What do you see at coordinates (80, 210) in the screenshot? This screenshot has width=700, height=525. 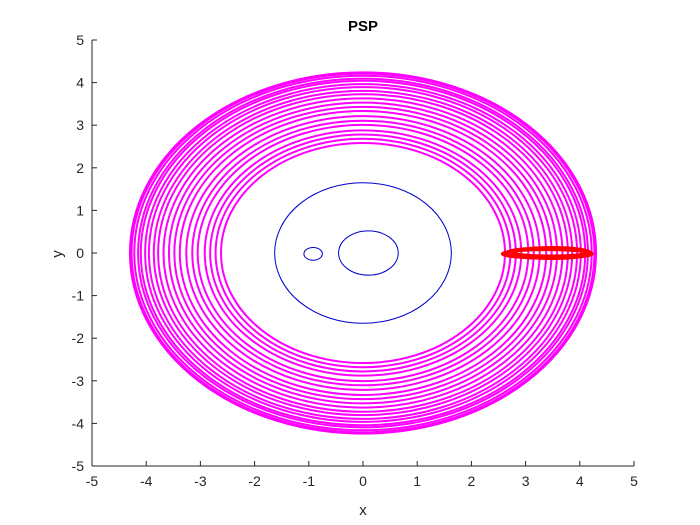 I see `y-tick-label: 1` at bounding box center [80, 210].